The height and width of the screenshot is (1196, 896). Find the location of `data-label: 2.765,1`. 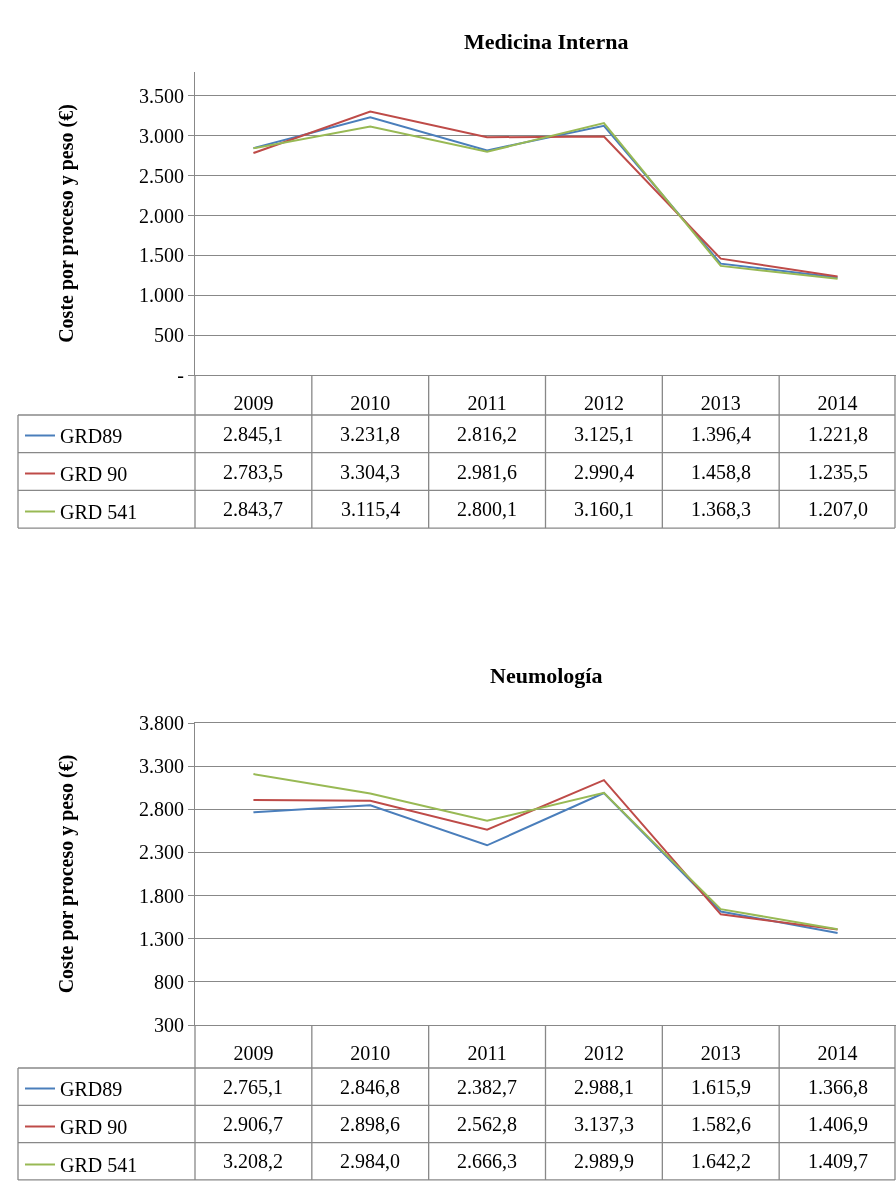

data-label: 2.765,1 is located at coordinates (253, 1087).